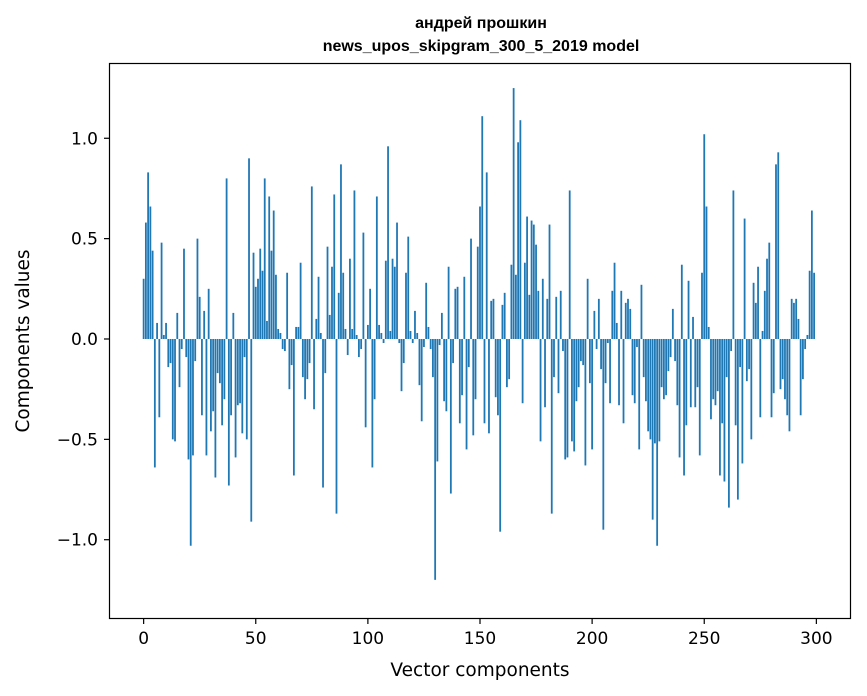  Describe the element at coordinates (368, 639) in the screenshot. I see `x-tick-label: 100` at that location.